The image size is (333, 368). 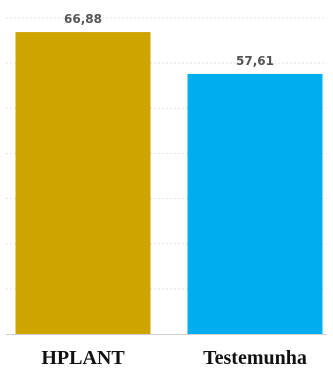 I want to click on category-labels: HPLANT Testemunha, so click(x=174, y=357).